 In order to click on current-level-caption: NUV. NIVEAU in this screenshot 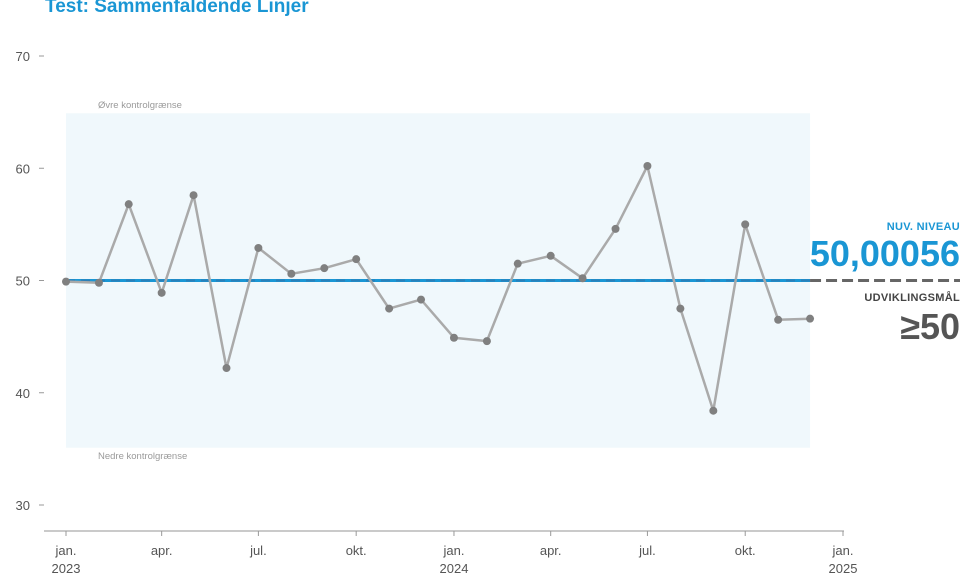, I will do `click(923, 227)`.